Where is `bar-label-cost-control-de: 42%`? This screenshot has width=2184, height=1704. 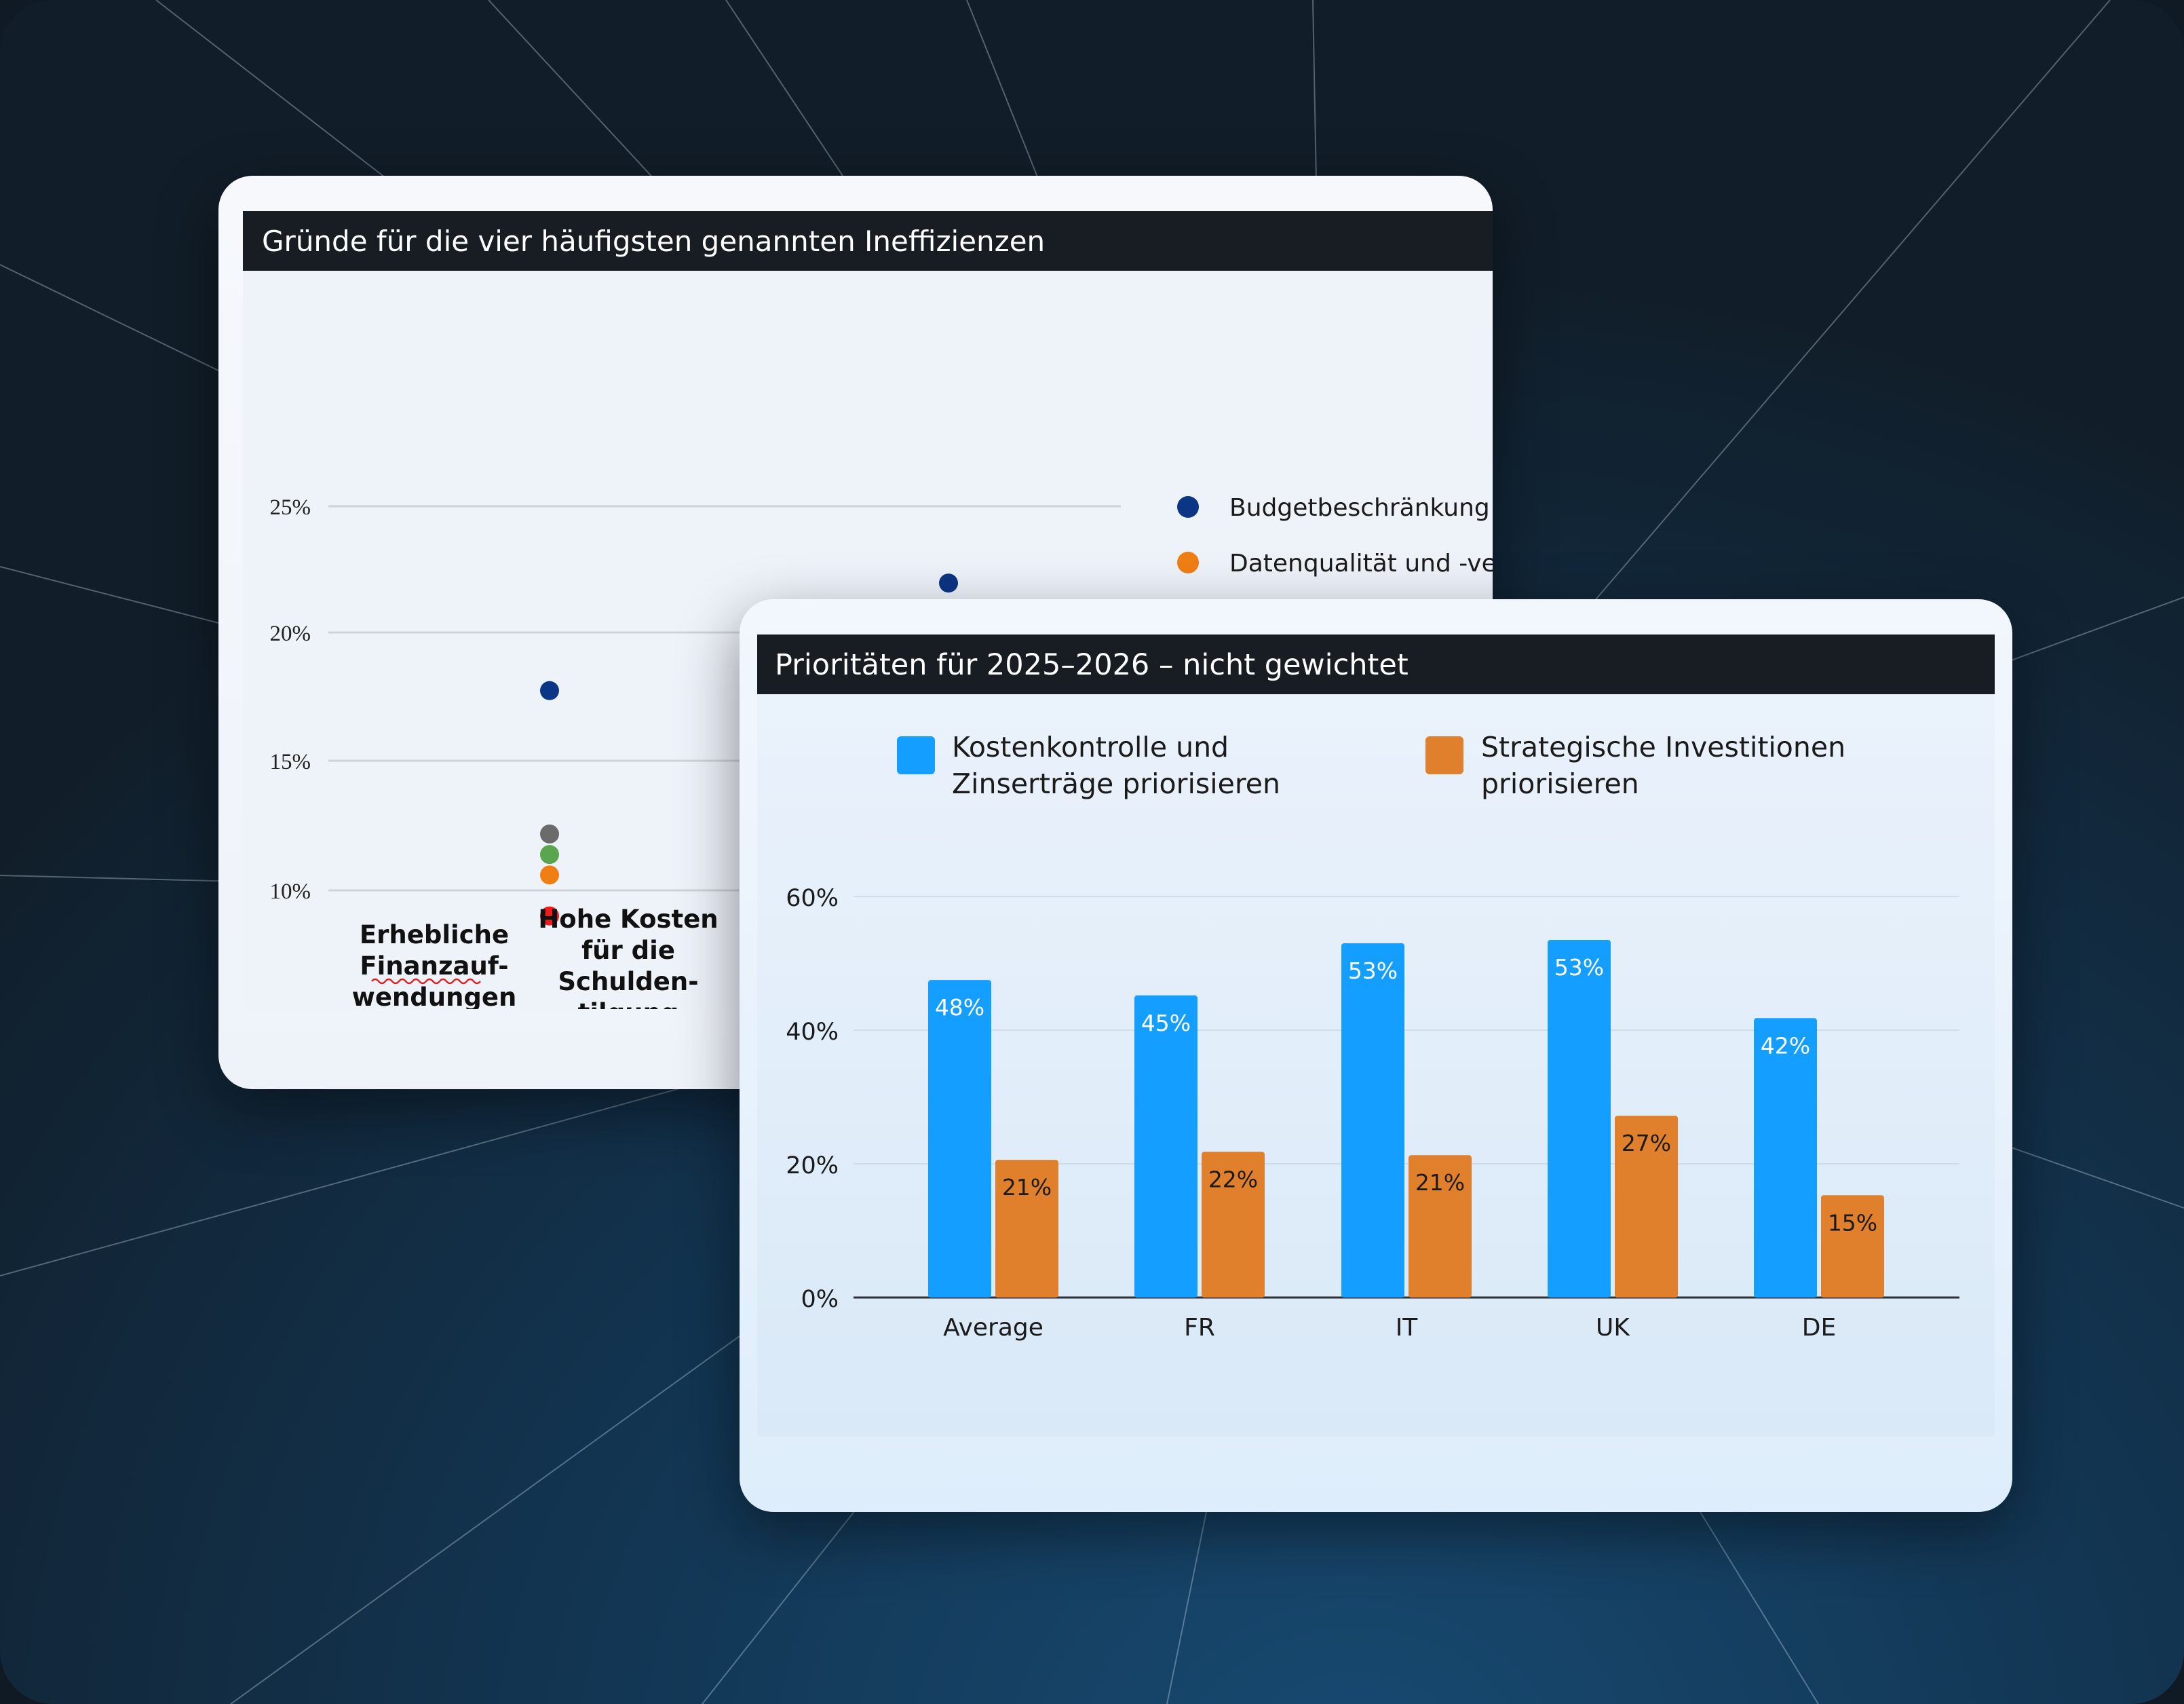
bar-label-cost-control-de: 42% is located at coordinates (1785, 1045).